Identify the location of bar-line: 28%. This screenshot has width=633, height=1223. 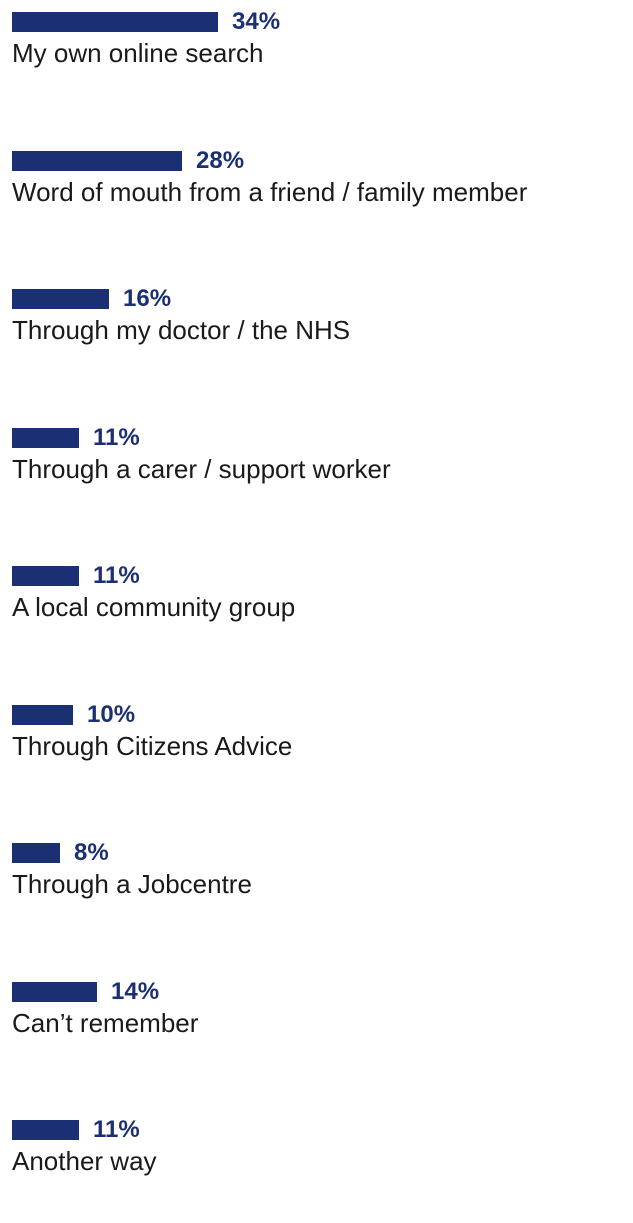
(128, 161).